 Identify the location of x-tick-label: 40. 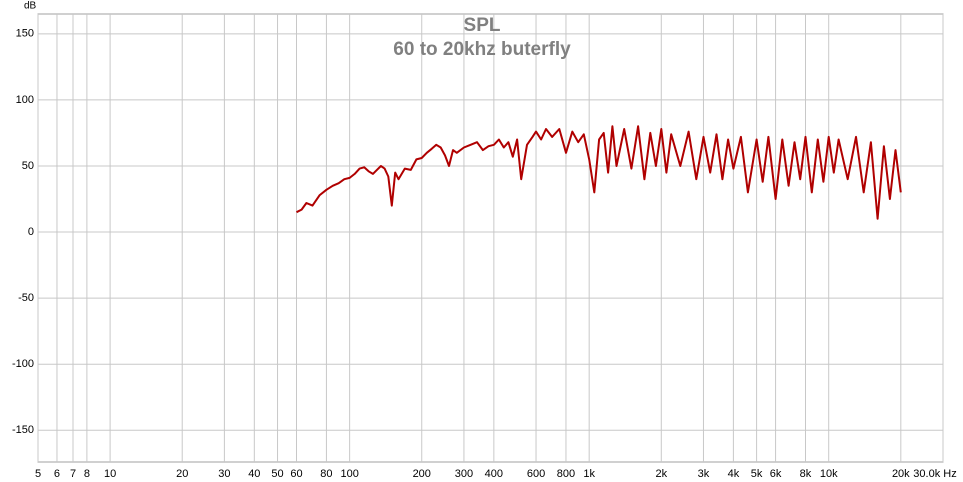
(254, 474).